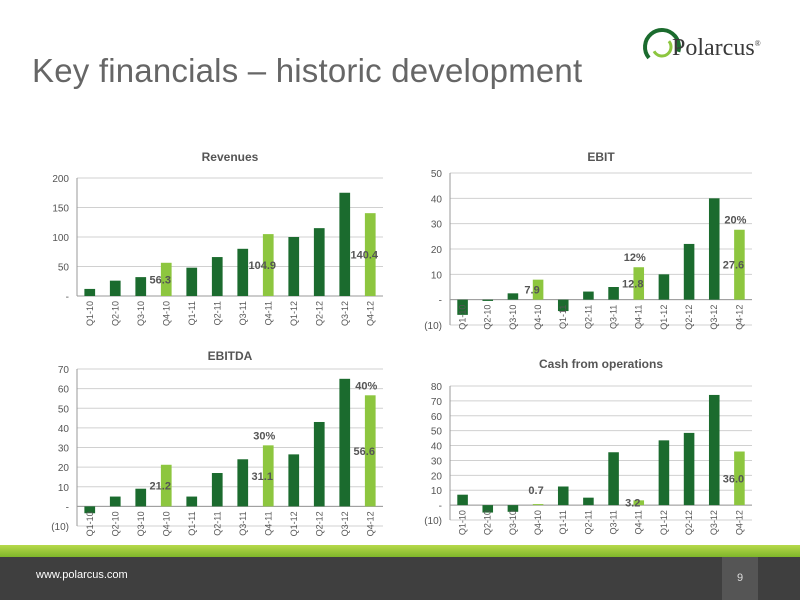 This screenshot has width=800, height=600. What do you see at coordinates (160, 280) in the screenshot?
I see `data-label: 56.3` at bounding box center [160, 280].